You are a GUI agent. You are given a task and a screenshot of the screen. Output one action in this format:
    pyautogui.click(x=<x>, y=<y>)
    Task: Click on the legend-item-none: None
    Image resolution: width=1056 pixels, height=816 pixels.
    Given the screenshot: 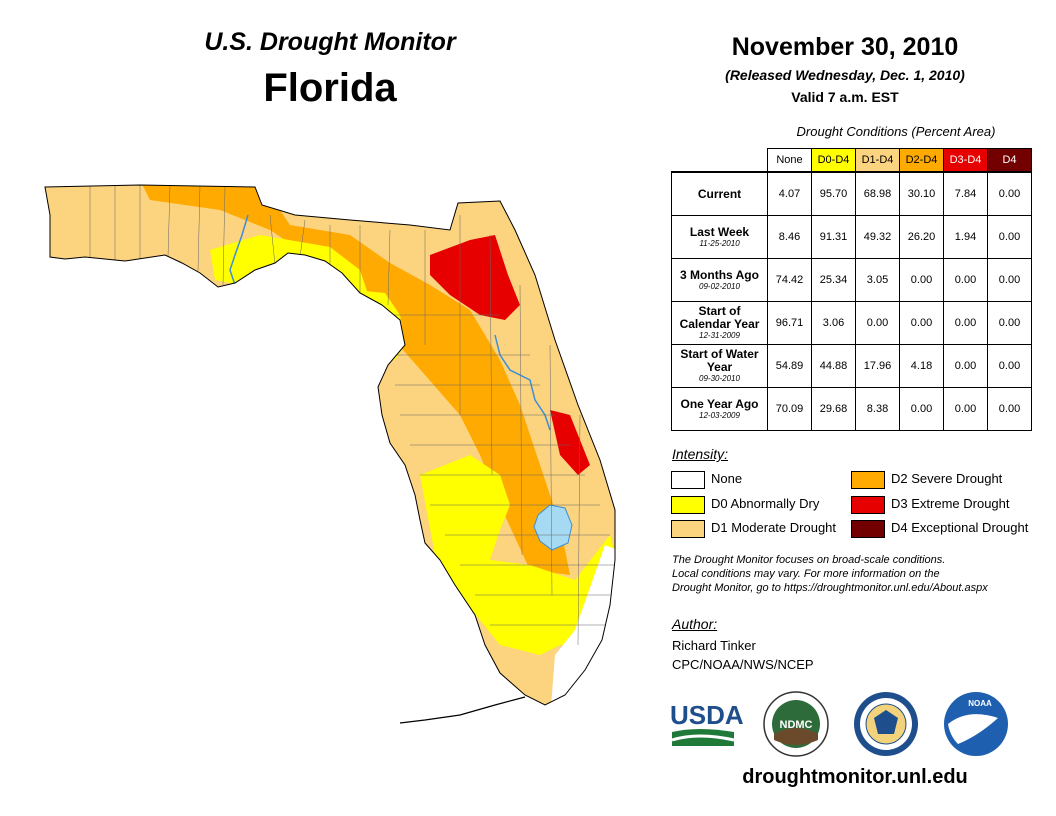 What is the action you would take?
    pyautogui.click(x=707, y=479)
    